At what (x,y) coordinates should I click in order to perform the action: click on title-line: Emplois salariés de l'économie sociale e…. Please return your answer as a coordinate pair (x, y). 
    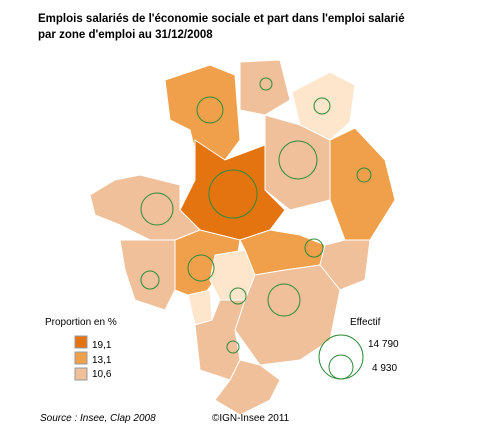
    Looking at the image, I should click on (221, 19).